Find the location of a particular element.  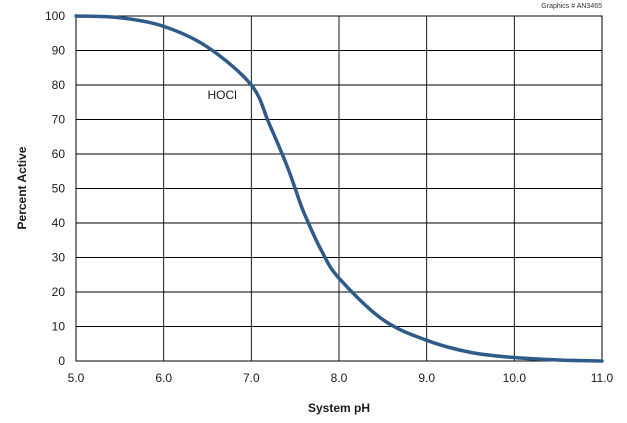

x-tick-label: 5.0 is located at coordinates (76, 378).